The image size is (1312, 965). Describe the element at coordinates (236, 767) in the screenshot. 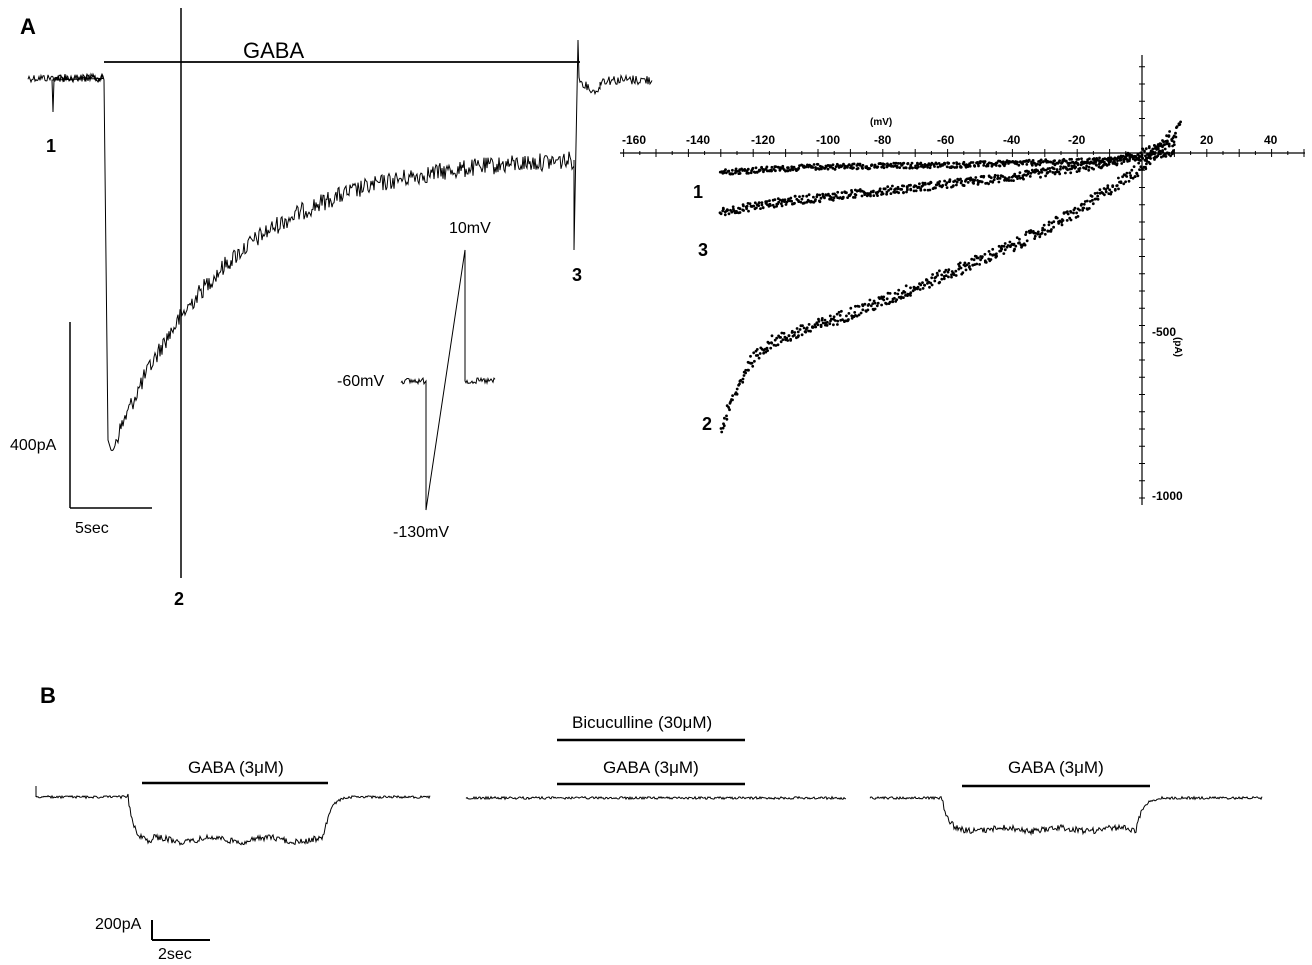

I see `gaba-label-control: GABA (3μM)` at that location.